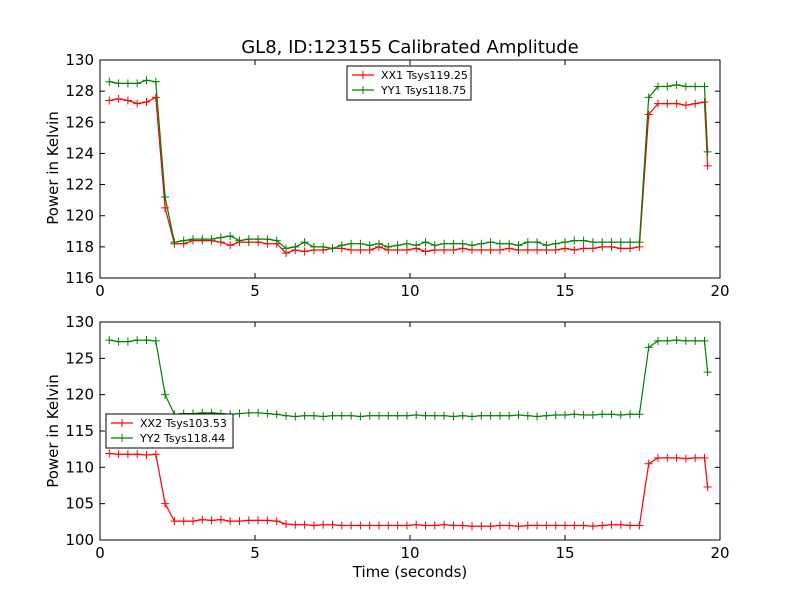  What do you see at coordinates (79, 247) in the screenshot?
I see `y-tick-label: 118` at bounding box center [79, 247].